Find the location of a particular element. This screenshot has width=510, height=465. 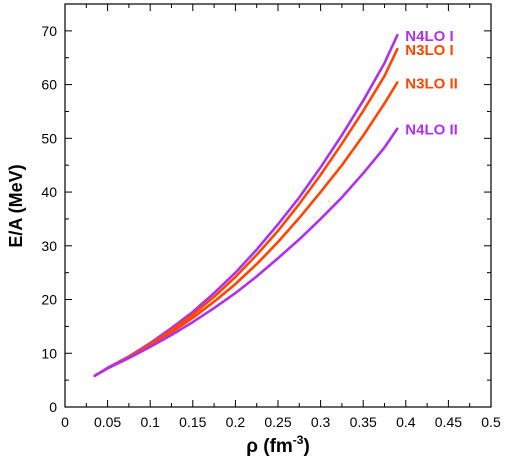

x-tick-label: 0.15 is located at coordinates (192, 422).